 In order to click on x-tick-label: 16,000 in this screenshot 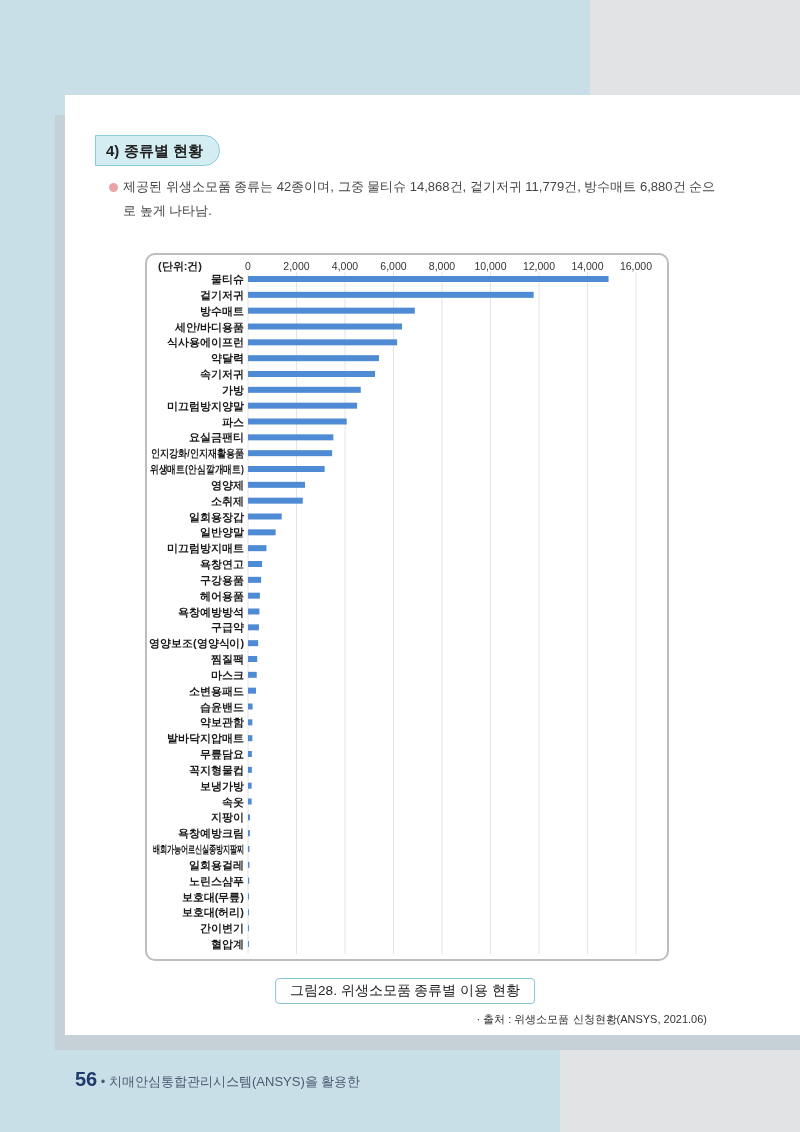, I will do `click(636, 266)`.